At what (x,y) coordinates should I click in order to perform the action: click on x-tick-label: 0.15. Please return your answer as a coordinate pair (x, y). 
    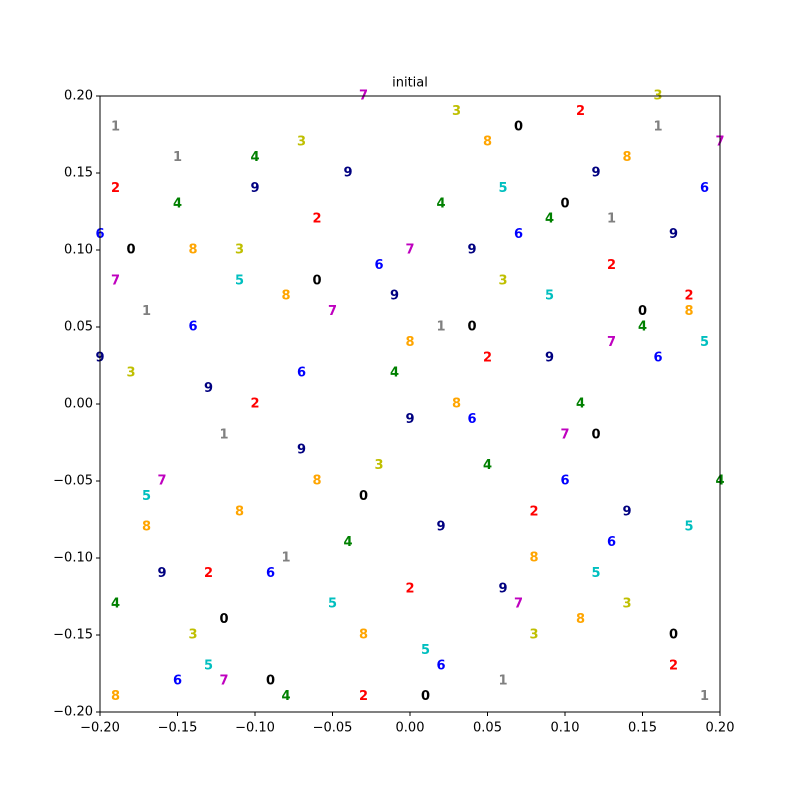
    Looking at the image, I should click on (642, 728).